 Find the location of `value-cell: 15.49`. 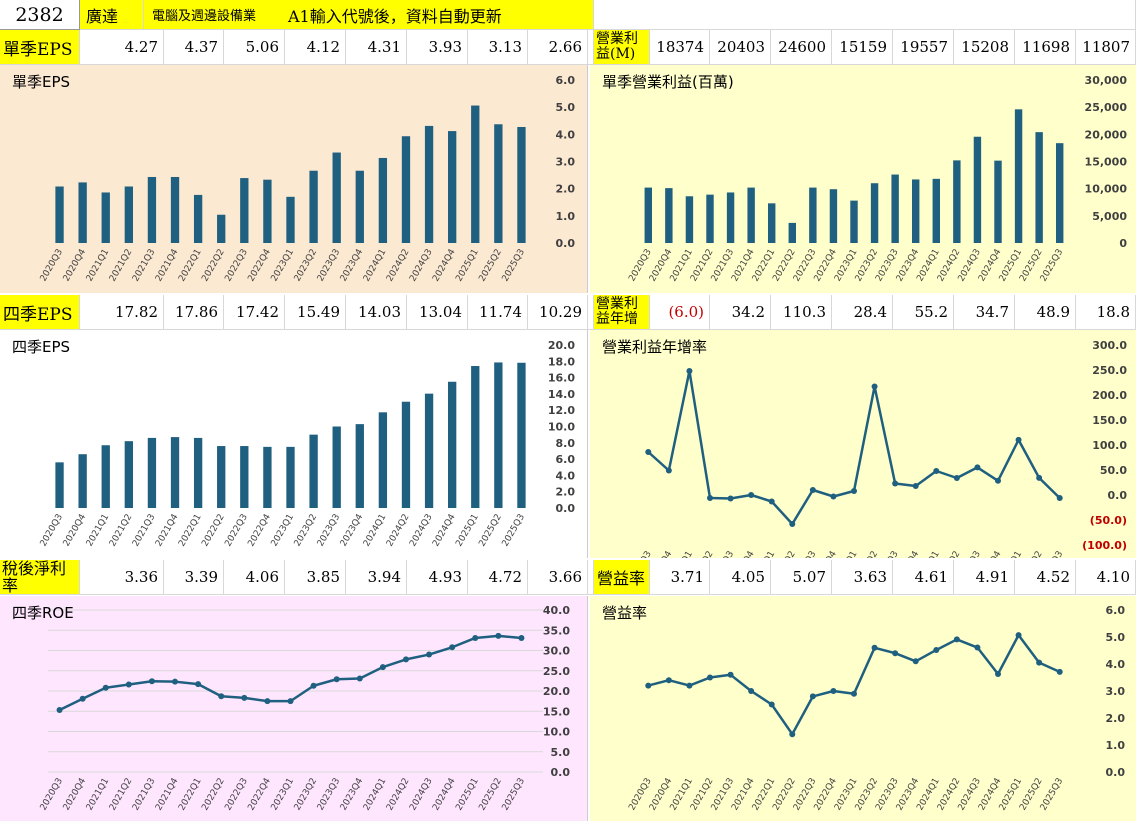

value-cell: 15.49 is located at coordinates (315, 312).